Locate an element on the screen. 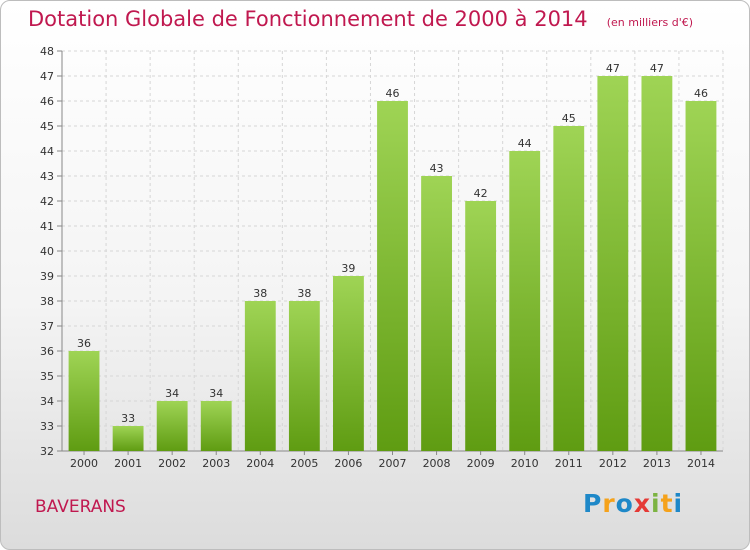  x-tick-label: 2012 is located at coordinates (613, 463).